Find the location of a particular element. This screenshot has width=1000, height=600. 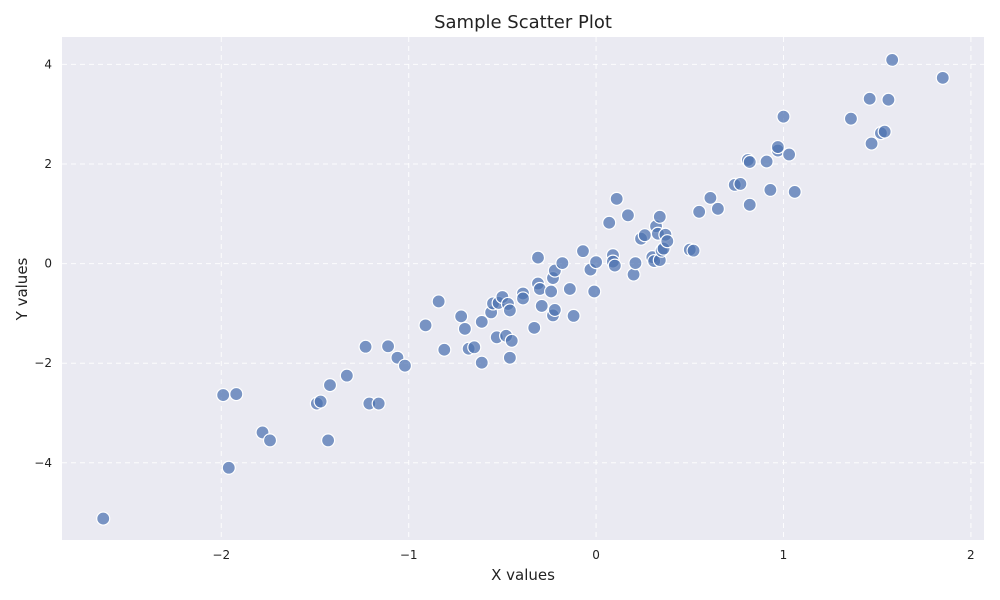

x-tick-label: 1 is located at coordinates (784, 555).